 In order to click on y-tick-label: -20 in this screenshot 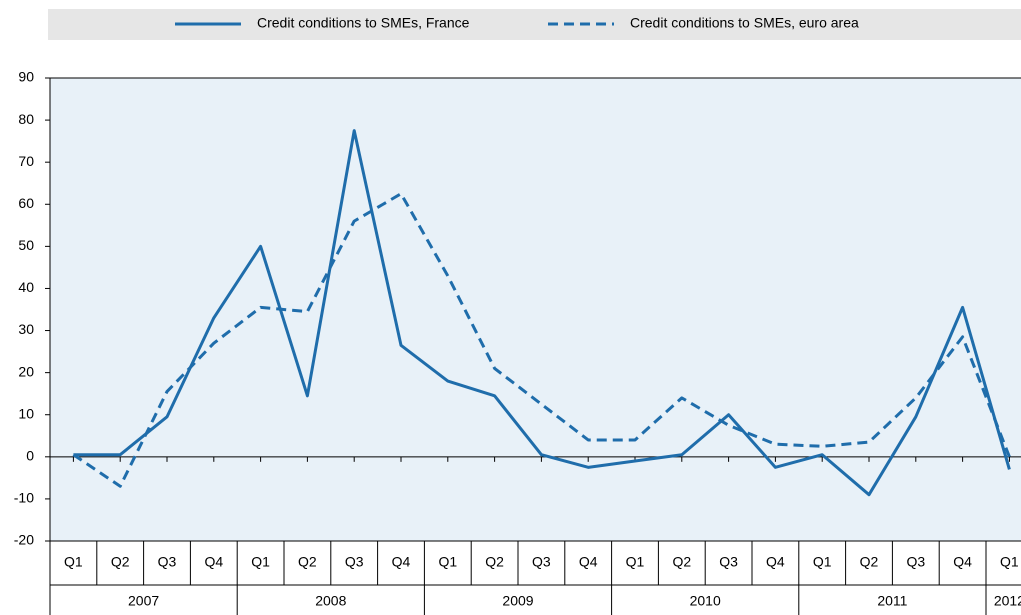, I will do `click(24, 540)`.